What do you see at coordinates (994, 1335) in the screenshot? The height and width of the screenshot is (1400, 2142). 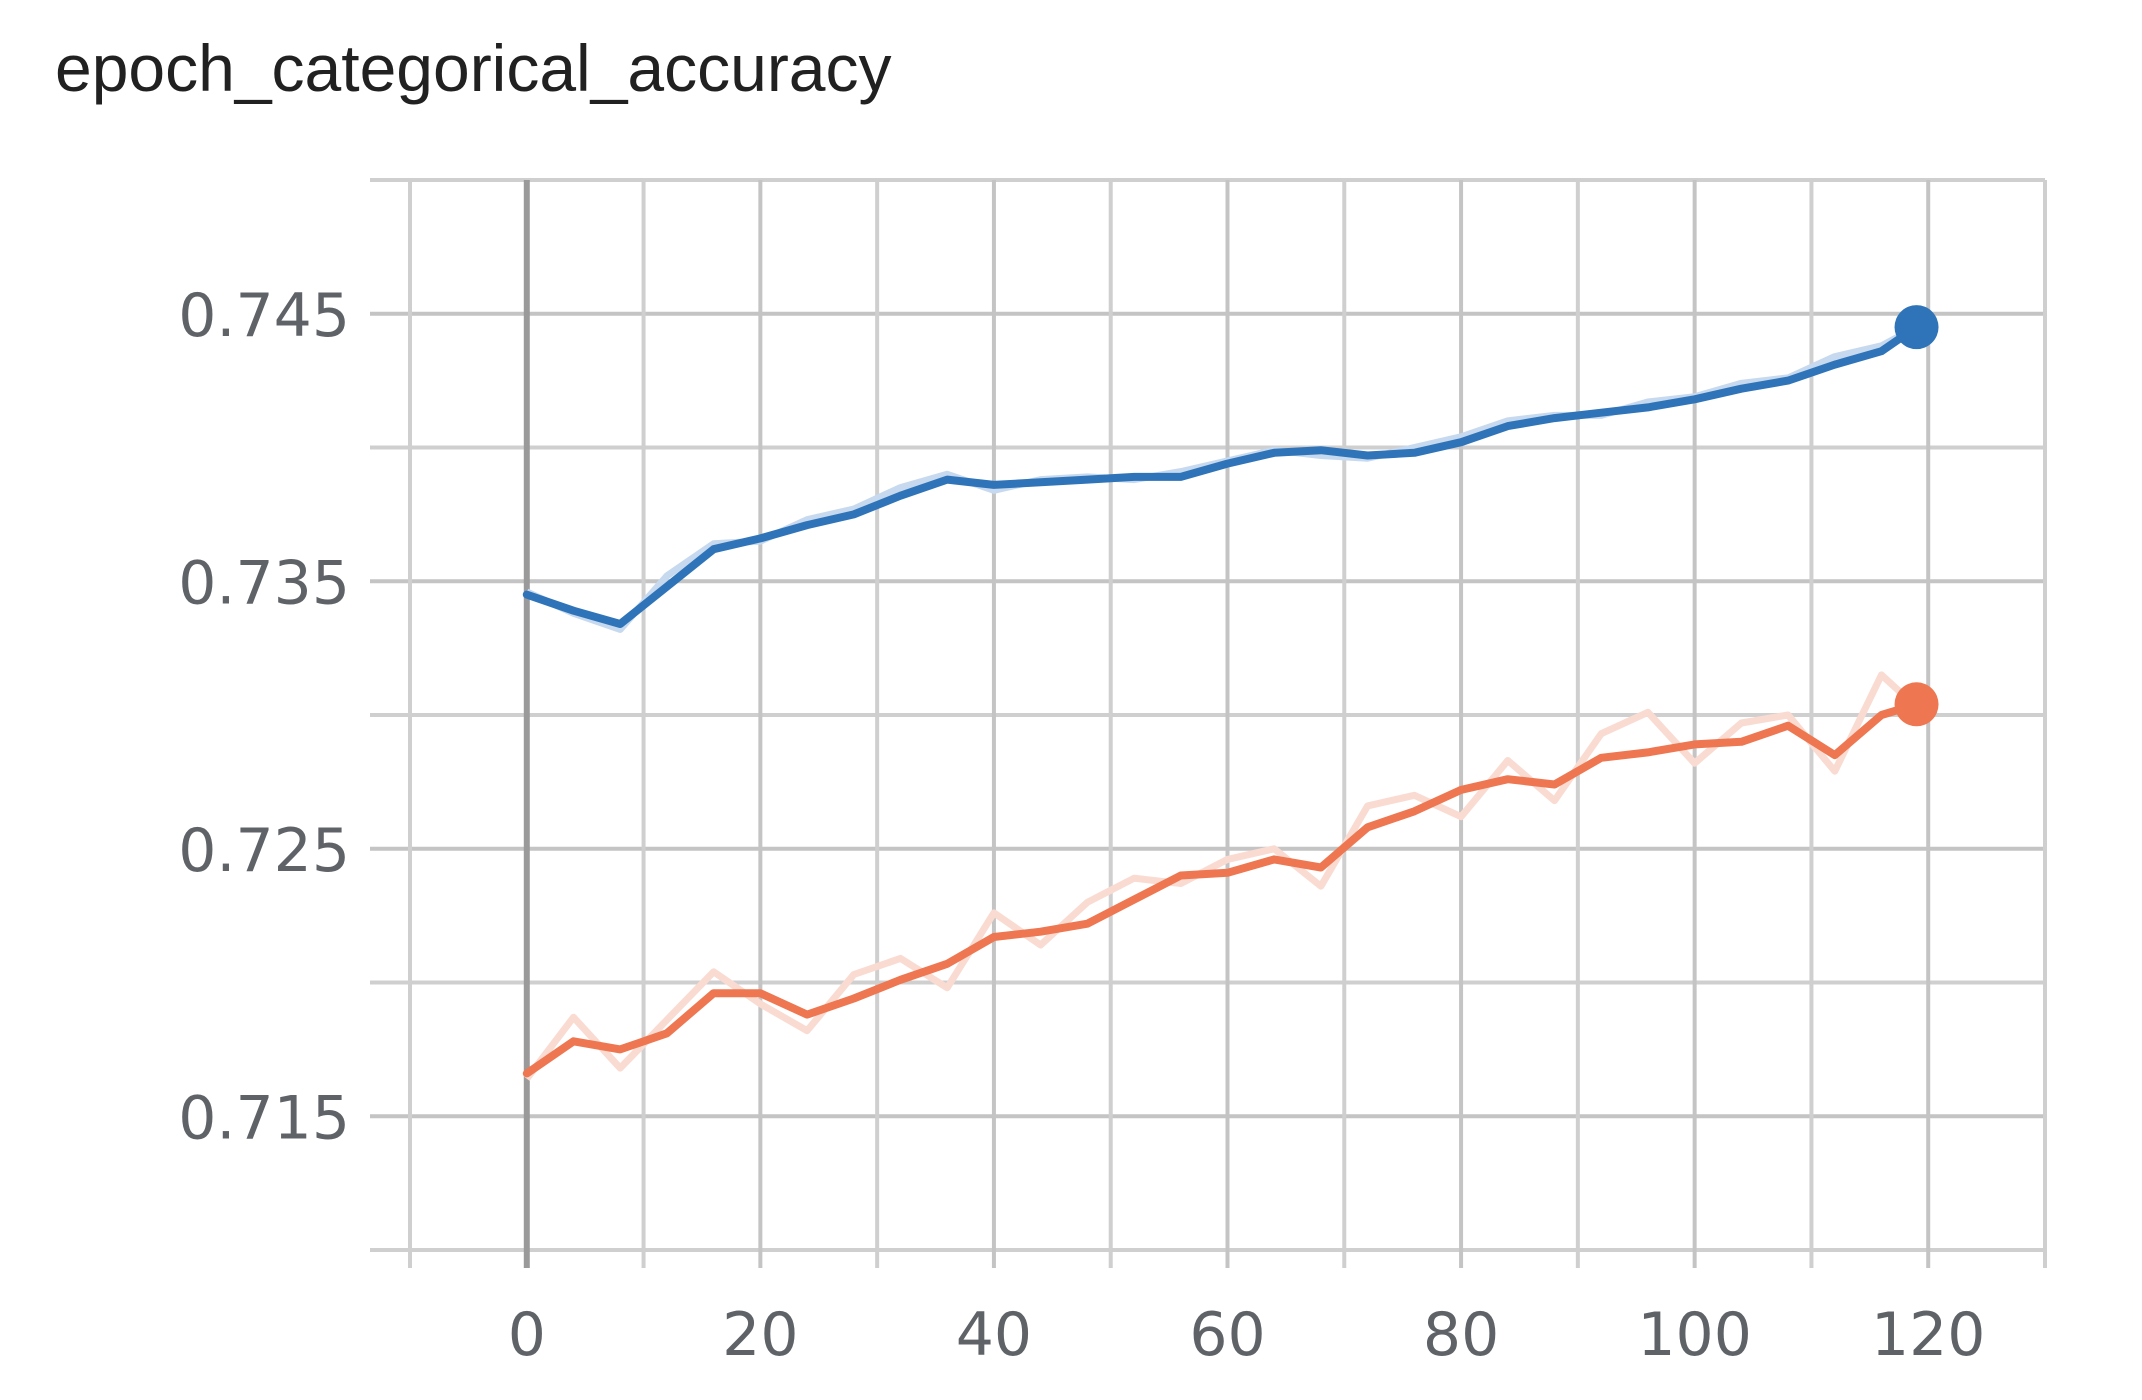 I see `x-tick-label: 40` at bounding box center [994, 1335].